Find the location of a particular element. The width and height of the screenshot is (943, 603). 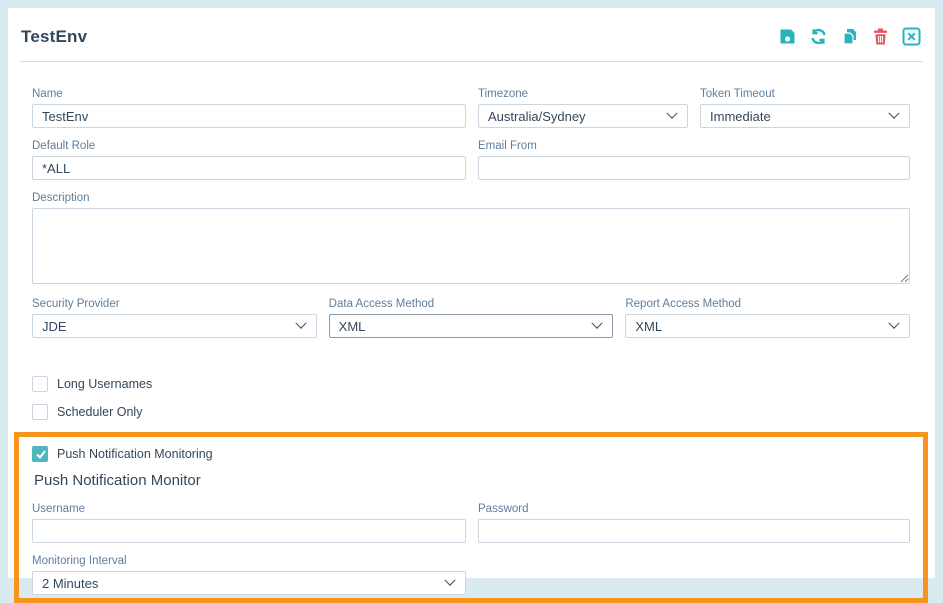

push-notification-monitoring-label: Push Notification Monitoring is located at coordinates (135, 454).